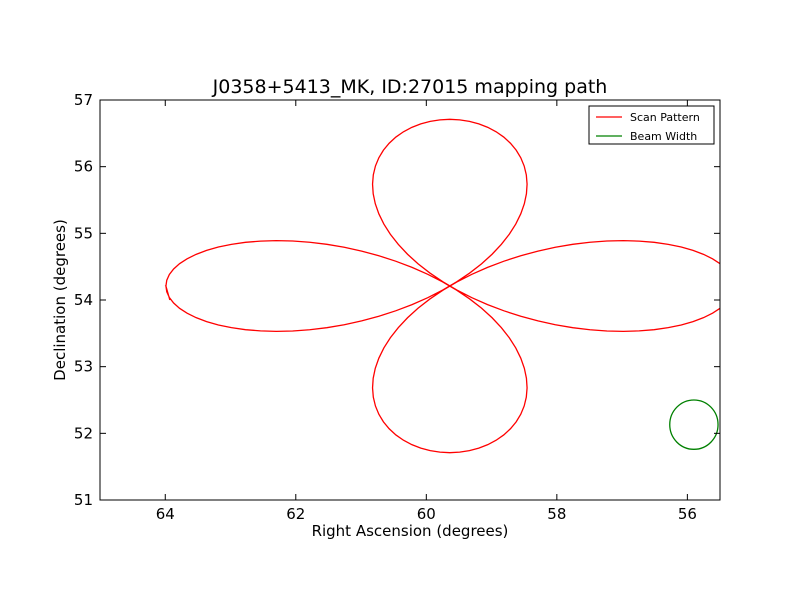 The image size is (800, 604). I want to click on x-tick-label: 60, so click(426, 514).